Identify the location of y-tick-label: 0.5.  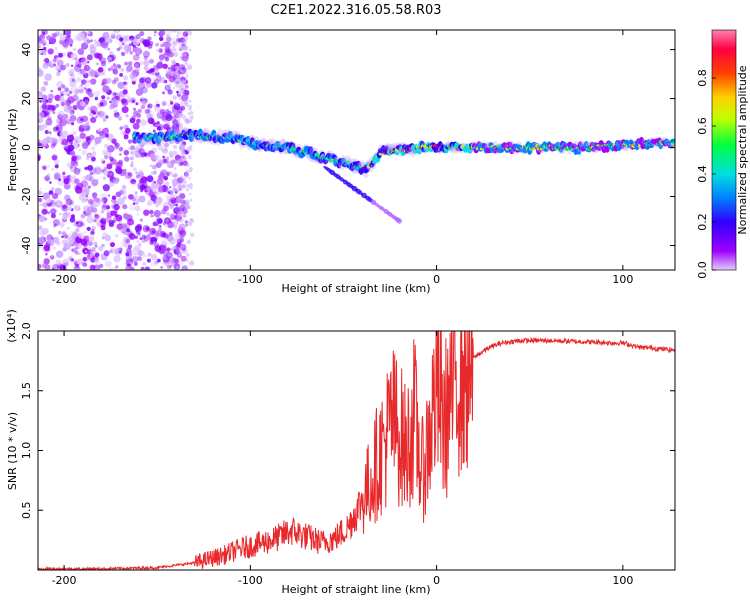
(26, 511).